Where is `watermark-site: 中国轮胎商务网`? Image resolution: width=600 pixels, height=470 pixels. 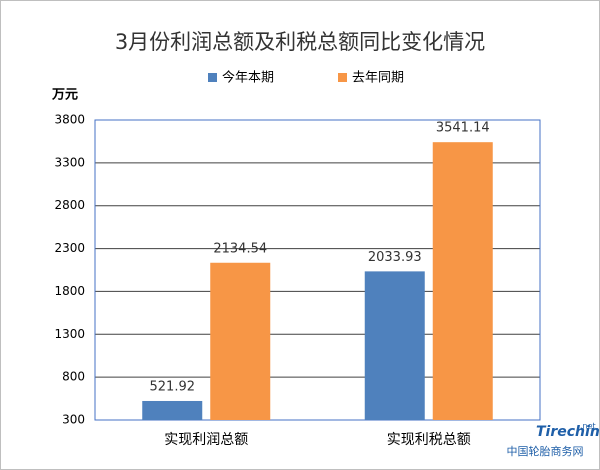
watermark-site: 中国轮胎商务网 is located at coordinates (545, 451).